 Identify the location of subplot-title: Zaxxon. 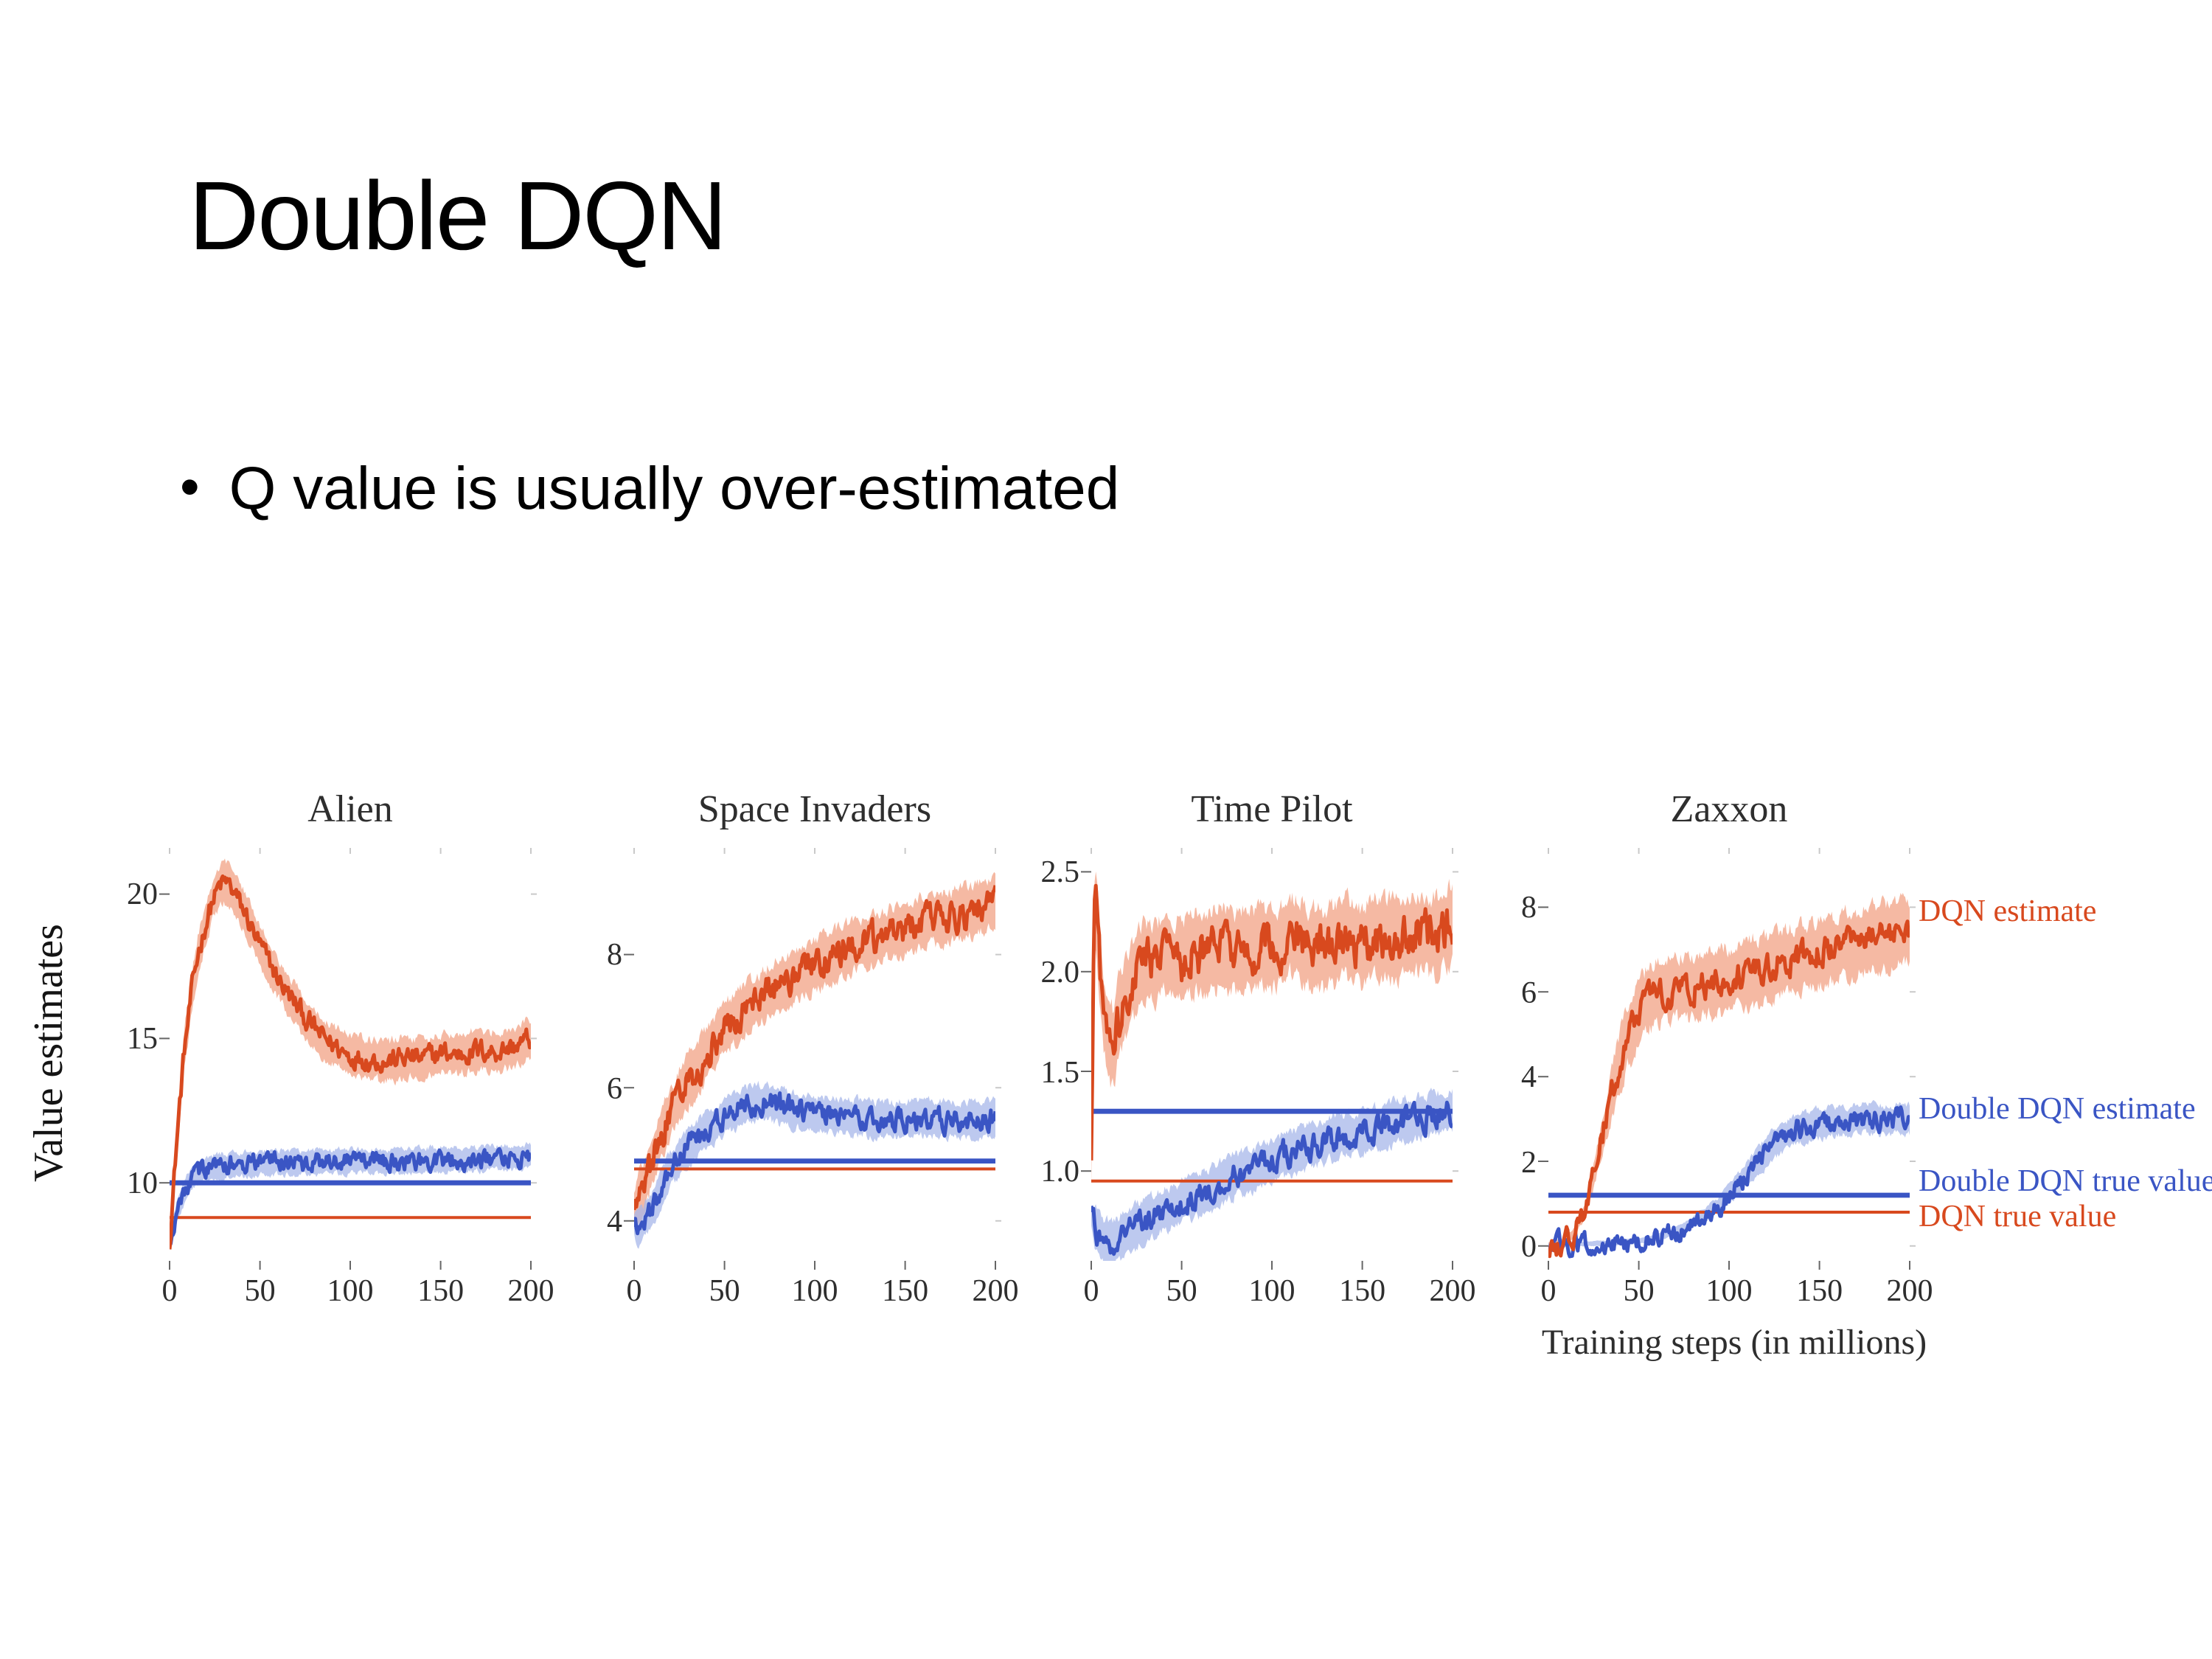
(1729, 808).